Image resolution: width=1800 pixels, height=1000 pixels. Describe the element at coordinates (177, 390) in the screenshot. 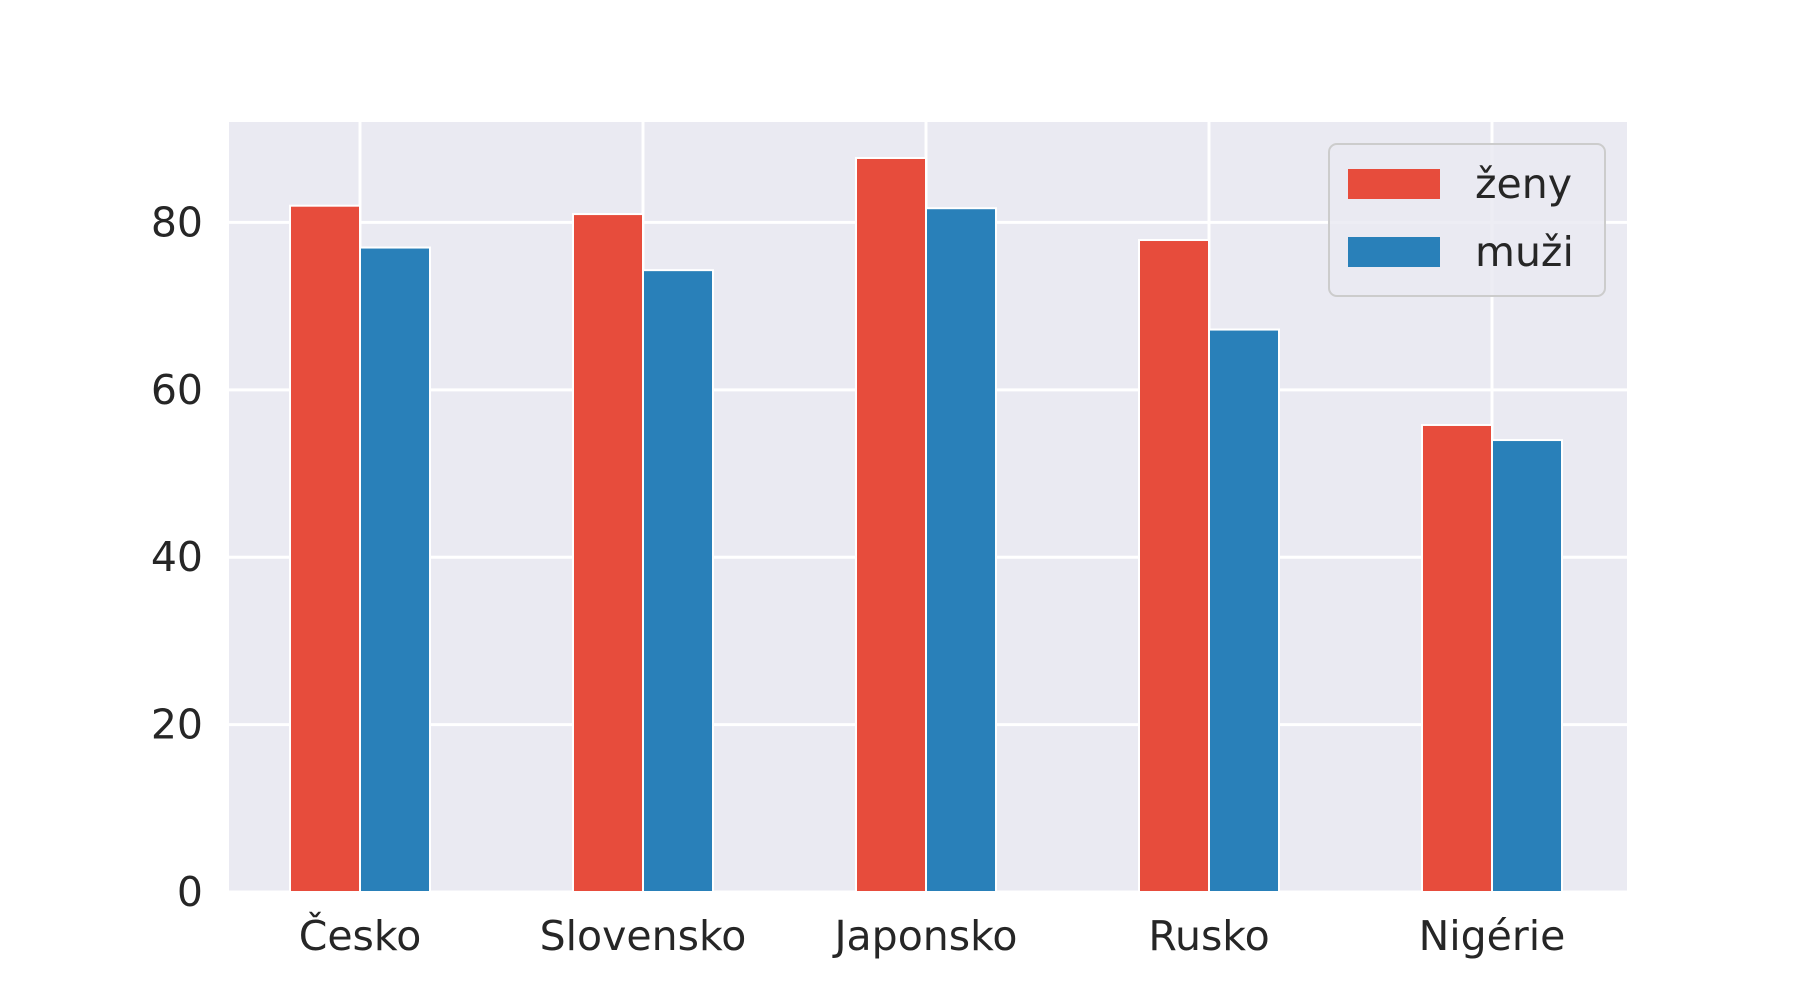

I see `y-tick-label: 60` at that location.